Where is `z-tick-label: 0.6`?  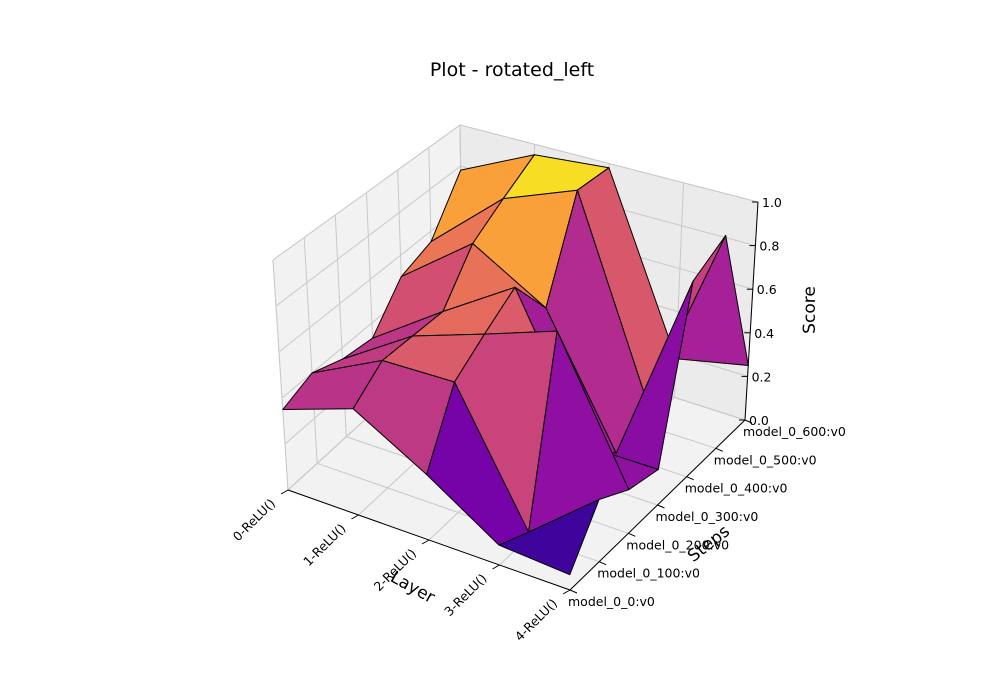 z-tick-label: 0.6 is located at coordinates (767, 289).